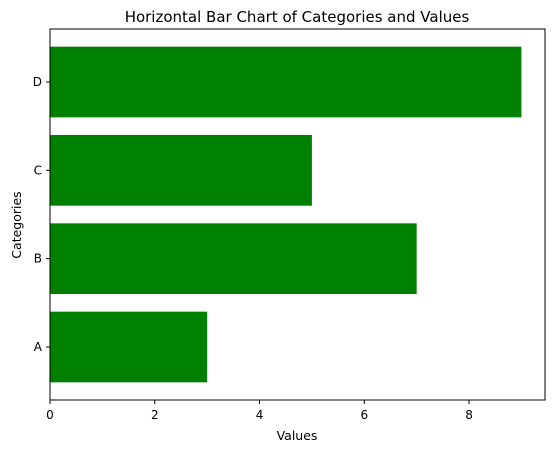 The height and width of the screenshot is (457, 556). Describe the element at coordinates (38, 347) in the screenshot. I see `y-tick-label: A` at that location.